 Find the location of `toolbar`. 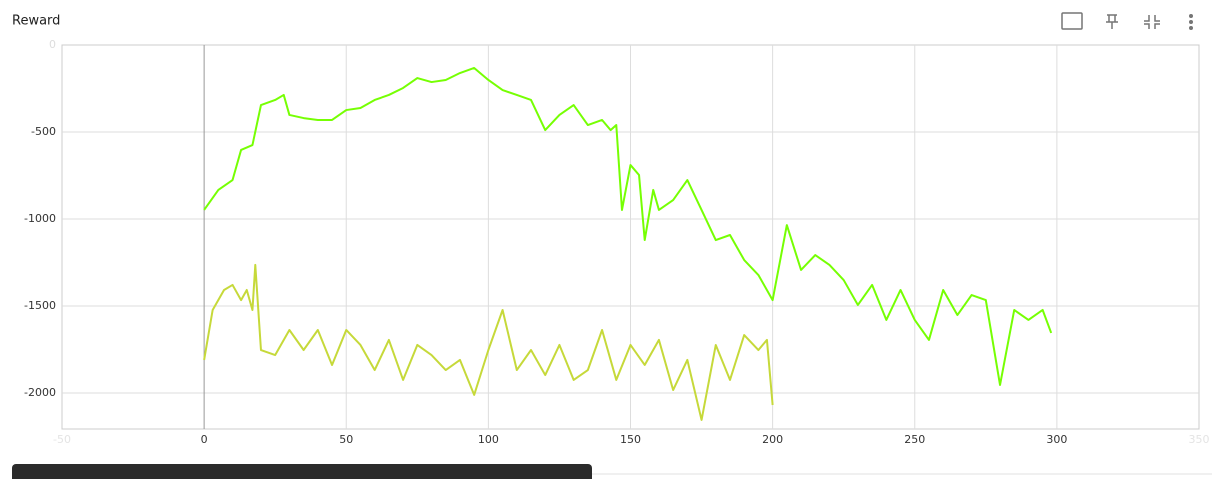

toolbar is located at coordinates (1110, 21).